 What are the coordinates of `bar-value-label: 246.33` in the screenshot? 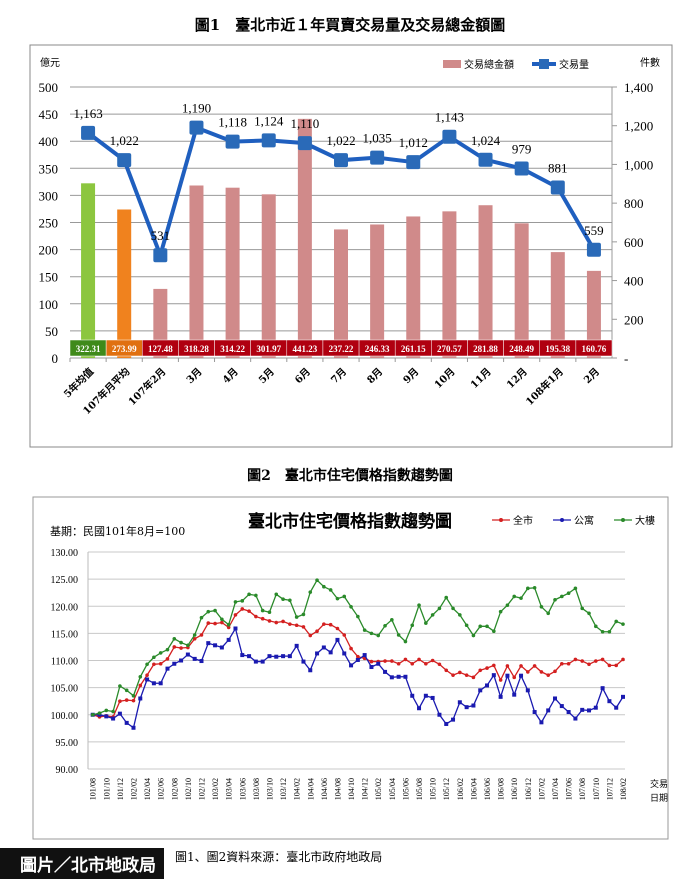 It's located at (377, 349).